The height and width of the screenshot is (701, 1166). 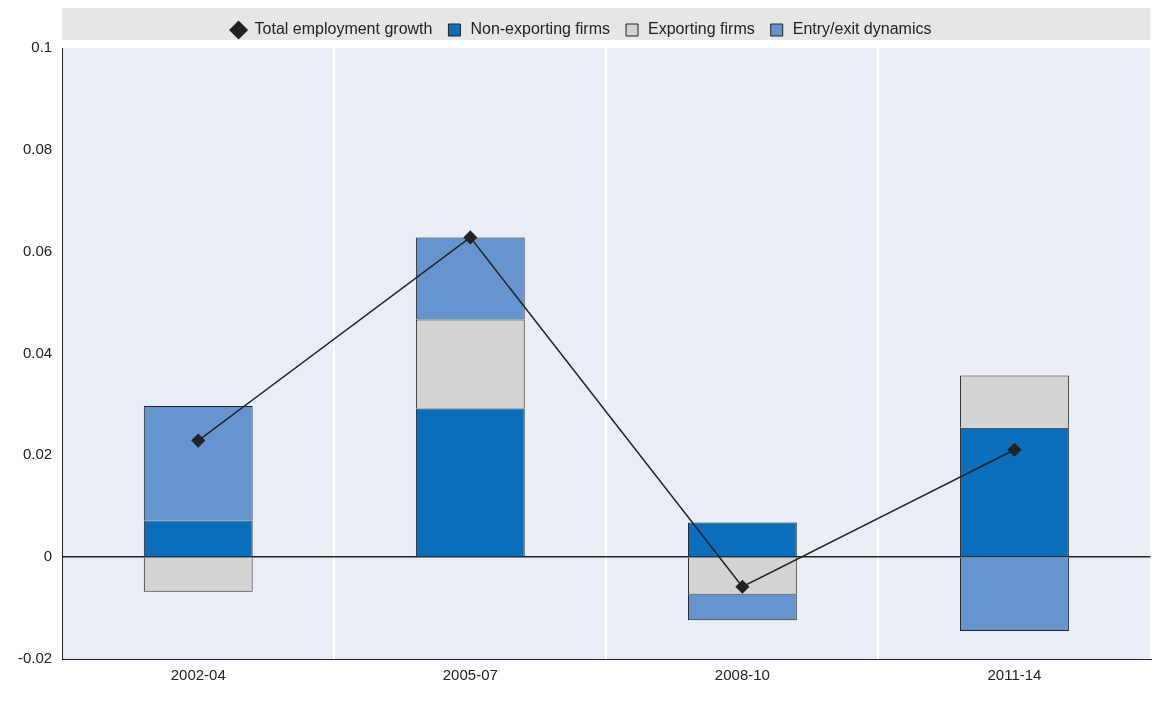 What do you see at coordinates (742, 675) in the screenshot?
I see `x-tick-label: 2008-10` at bounding box center [742, 675].